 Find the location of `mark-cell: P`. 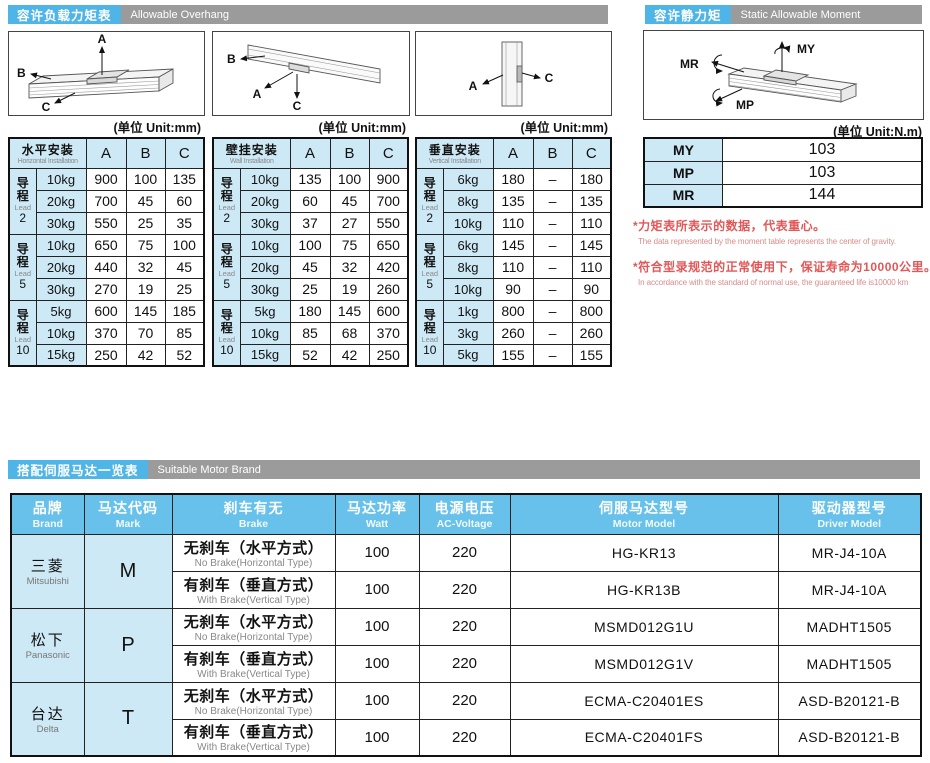

mark-cell: P is located at coordinates (128, 645).